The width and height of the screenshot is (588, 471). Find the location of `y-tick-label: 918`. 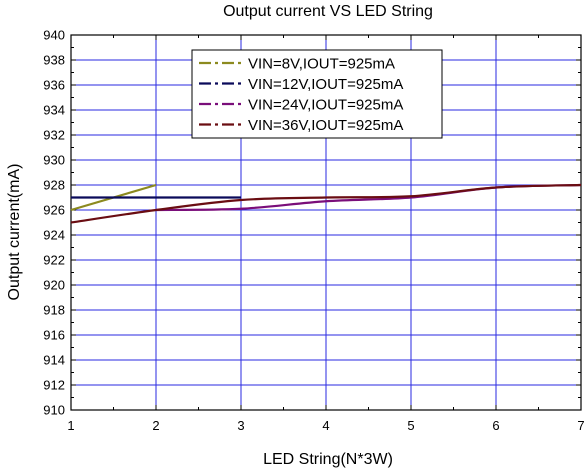

y-tick-label: 918 is located at coordinates (54, 310).